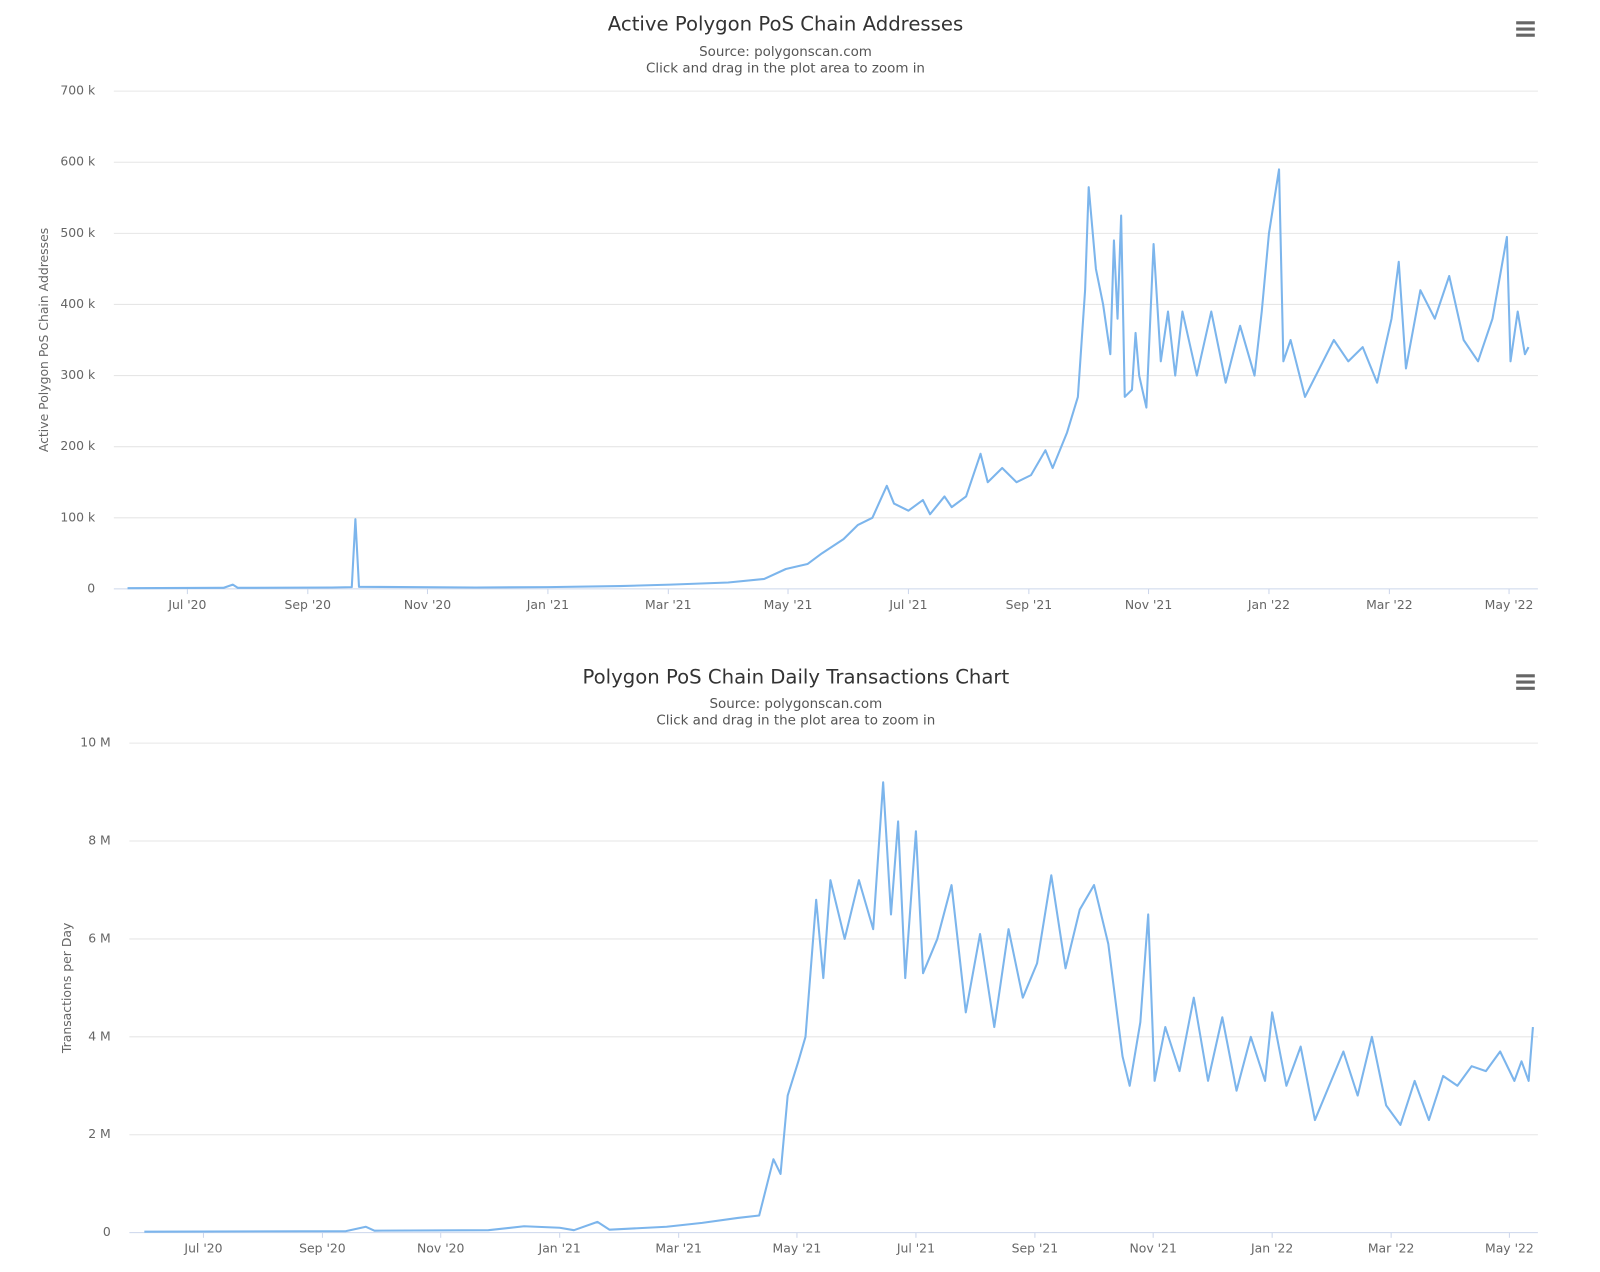  Describe the element at coordinates (78, 161) in the screenshot. I see `y-tick-label: 600 k` at that location.